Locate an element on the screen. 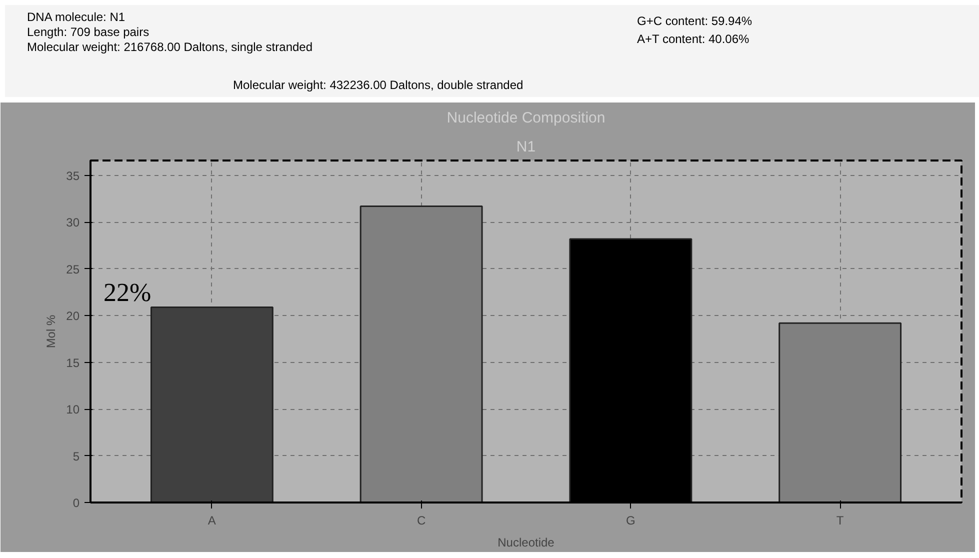 This screenshot has width=979, height=558. y-tick-label: 25 is located at coordinates (73, 269).